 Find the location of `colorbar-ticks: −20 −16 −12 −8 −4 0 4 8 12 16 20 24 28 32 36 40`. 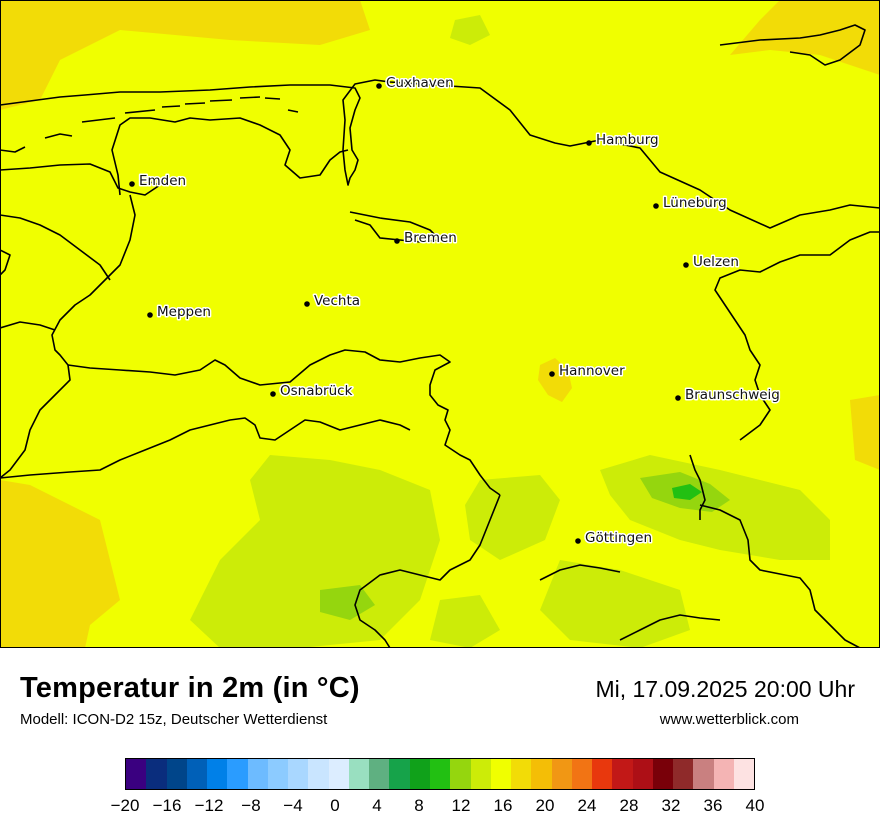

colorbar-ticks: −20 −16 −12 −8 −4 0 4 8 12 16 20 24 28 32 36 40 is located at coordinates (438, 807).